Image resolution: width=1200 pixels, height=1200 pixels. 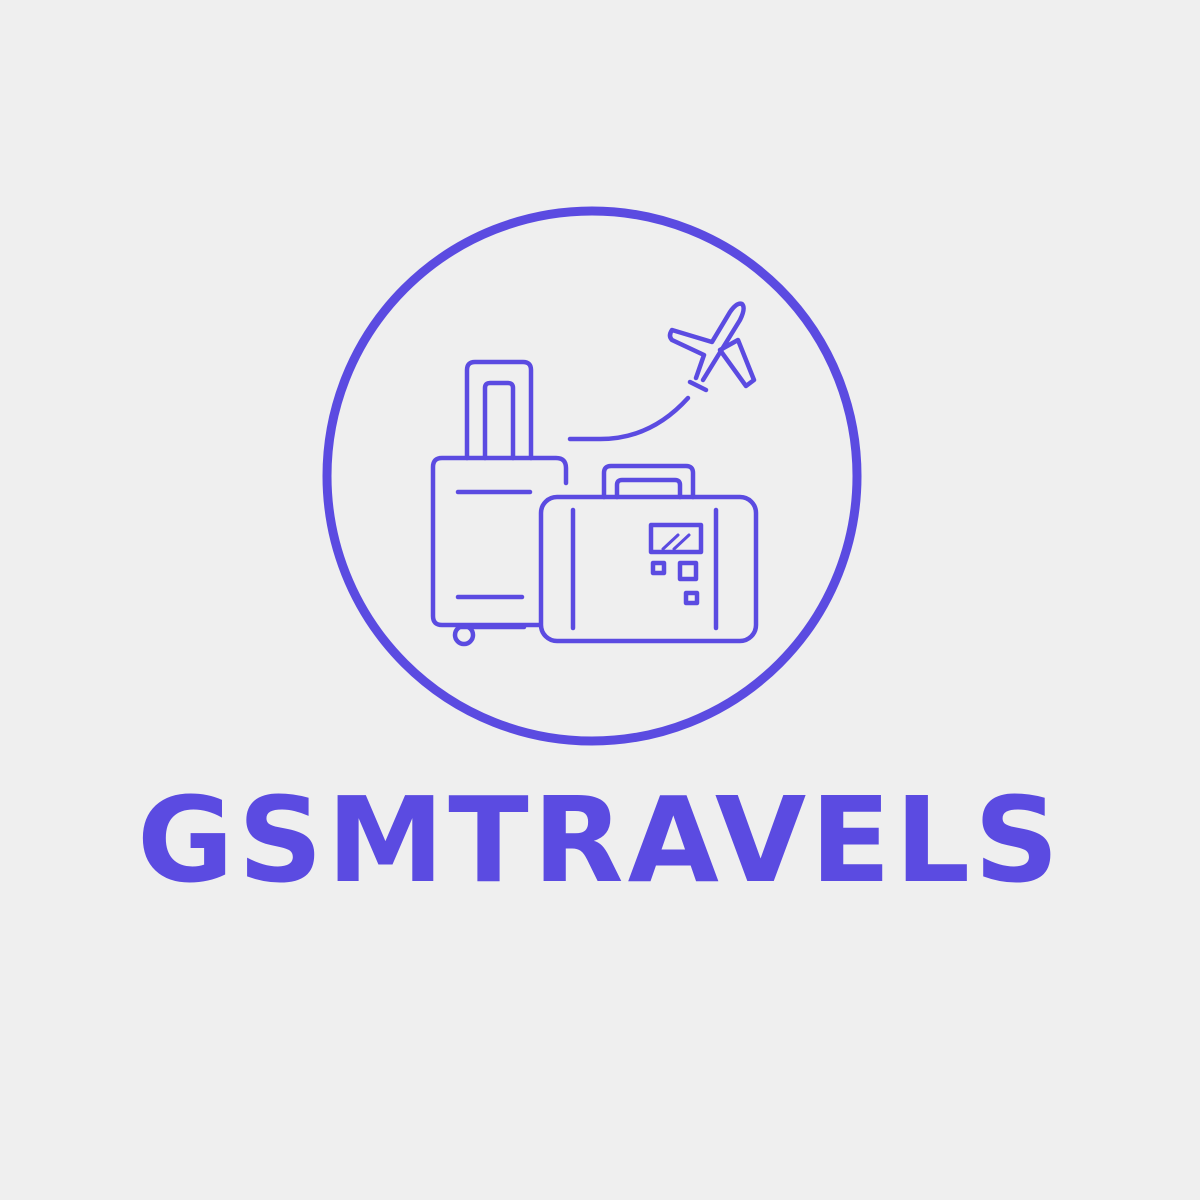 What do you see at coordinates (648, 553) in the screenshot?
I see `briefcase-suitcase-icon` at bounding box center [648, 553].